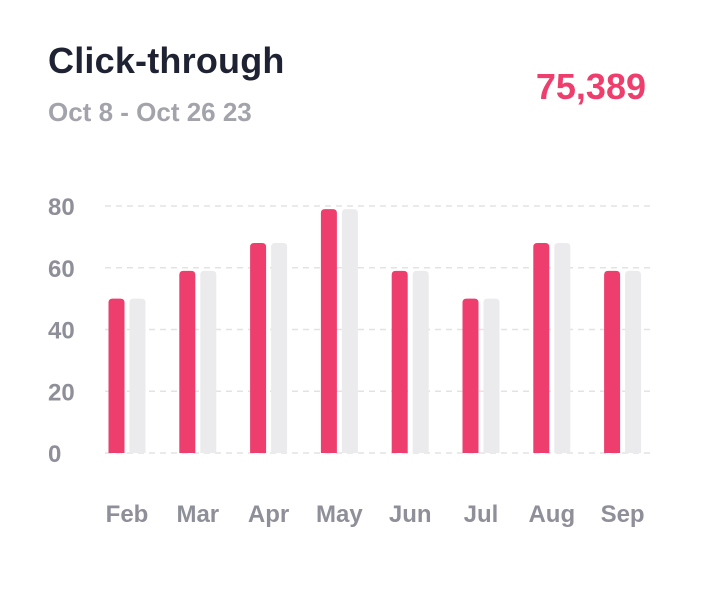 This screenshot has height=594, width=710. Describe the element at coordinates (197, 514) in the screenshot. I see `x-tick-label: Mar` at that location.